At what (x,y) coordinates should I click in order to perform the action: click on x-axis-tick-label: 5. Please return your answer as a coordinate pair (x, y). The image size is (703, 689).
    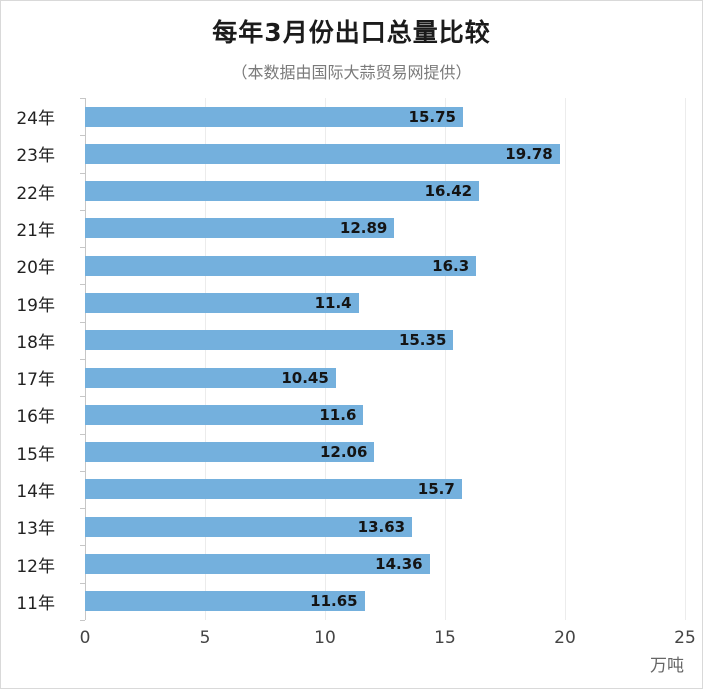
    Looking at the image, I should click on (205, 638).